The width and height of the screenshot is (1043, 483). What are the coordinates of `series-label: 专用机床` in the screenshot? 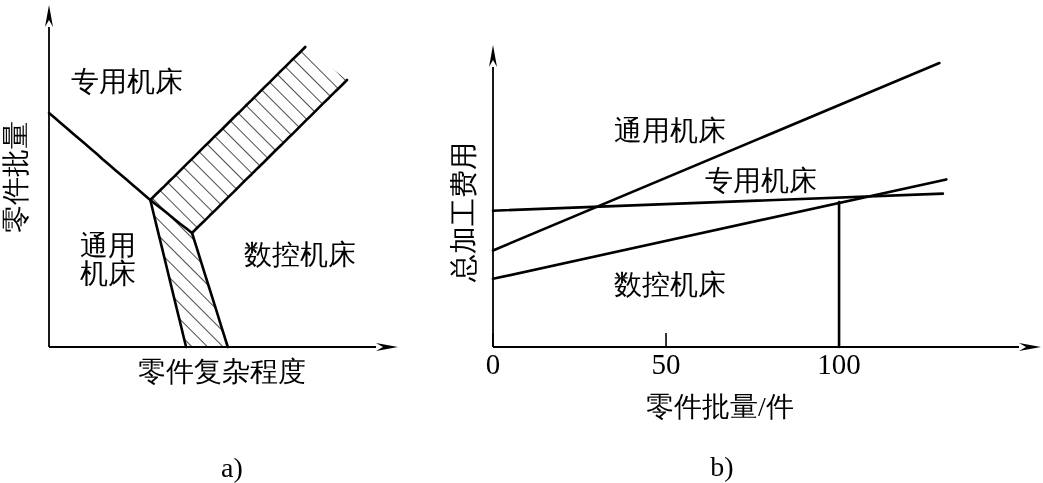 It's located at (761, 180).